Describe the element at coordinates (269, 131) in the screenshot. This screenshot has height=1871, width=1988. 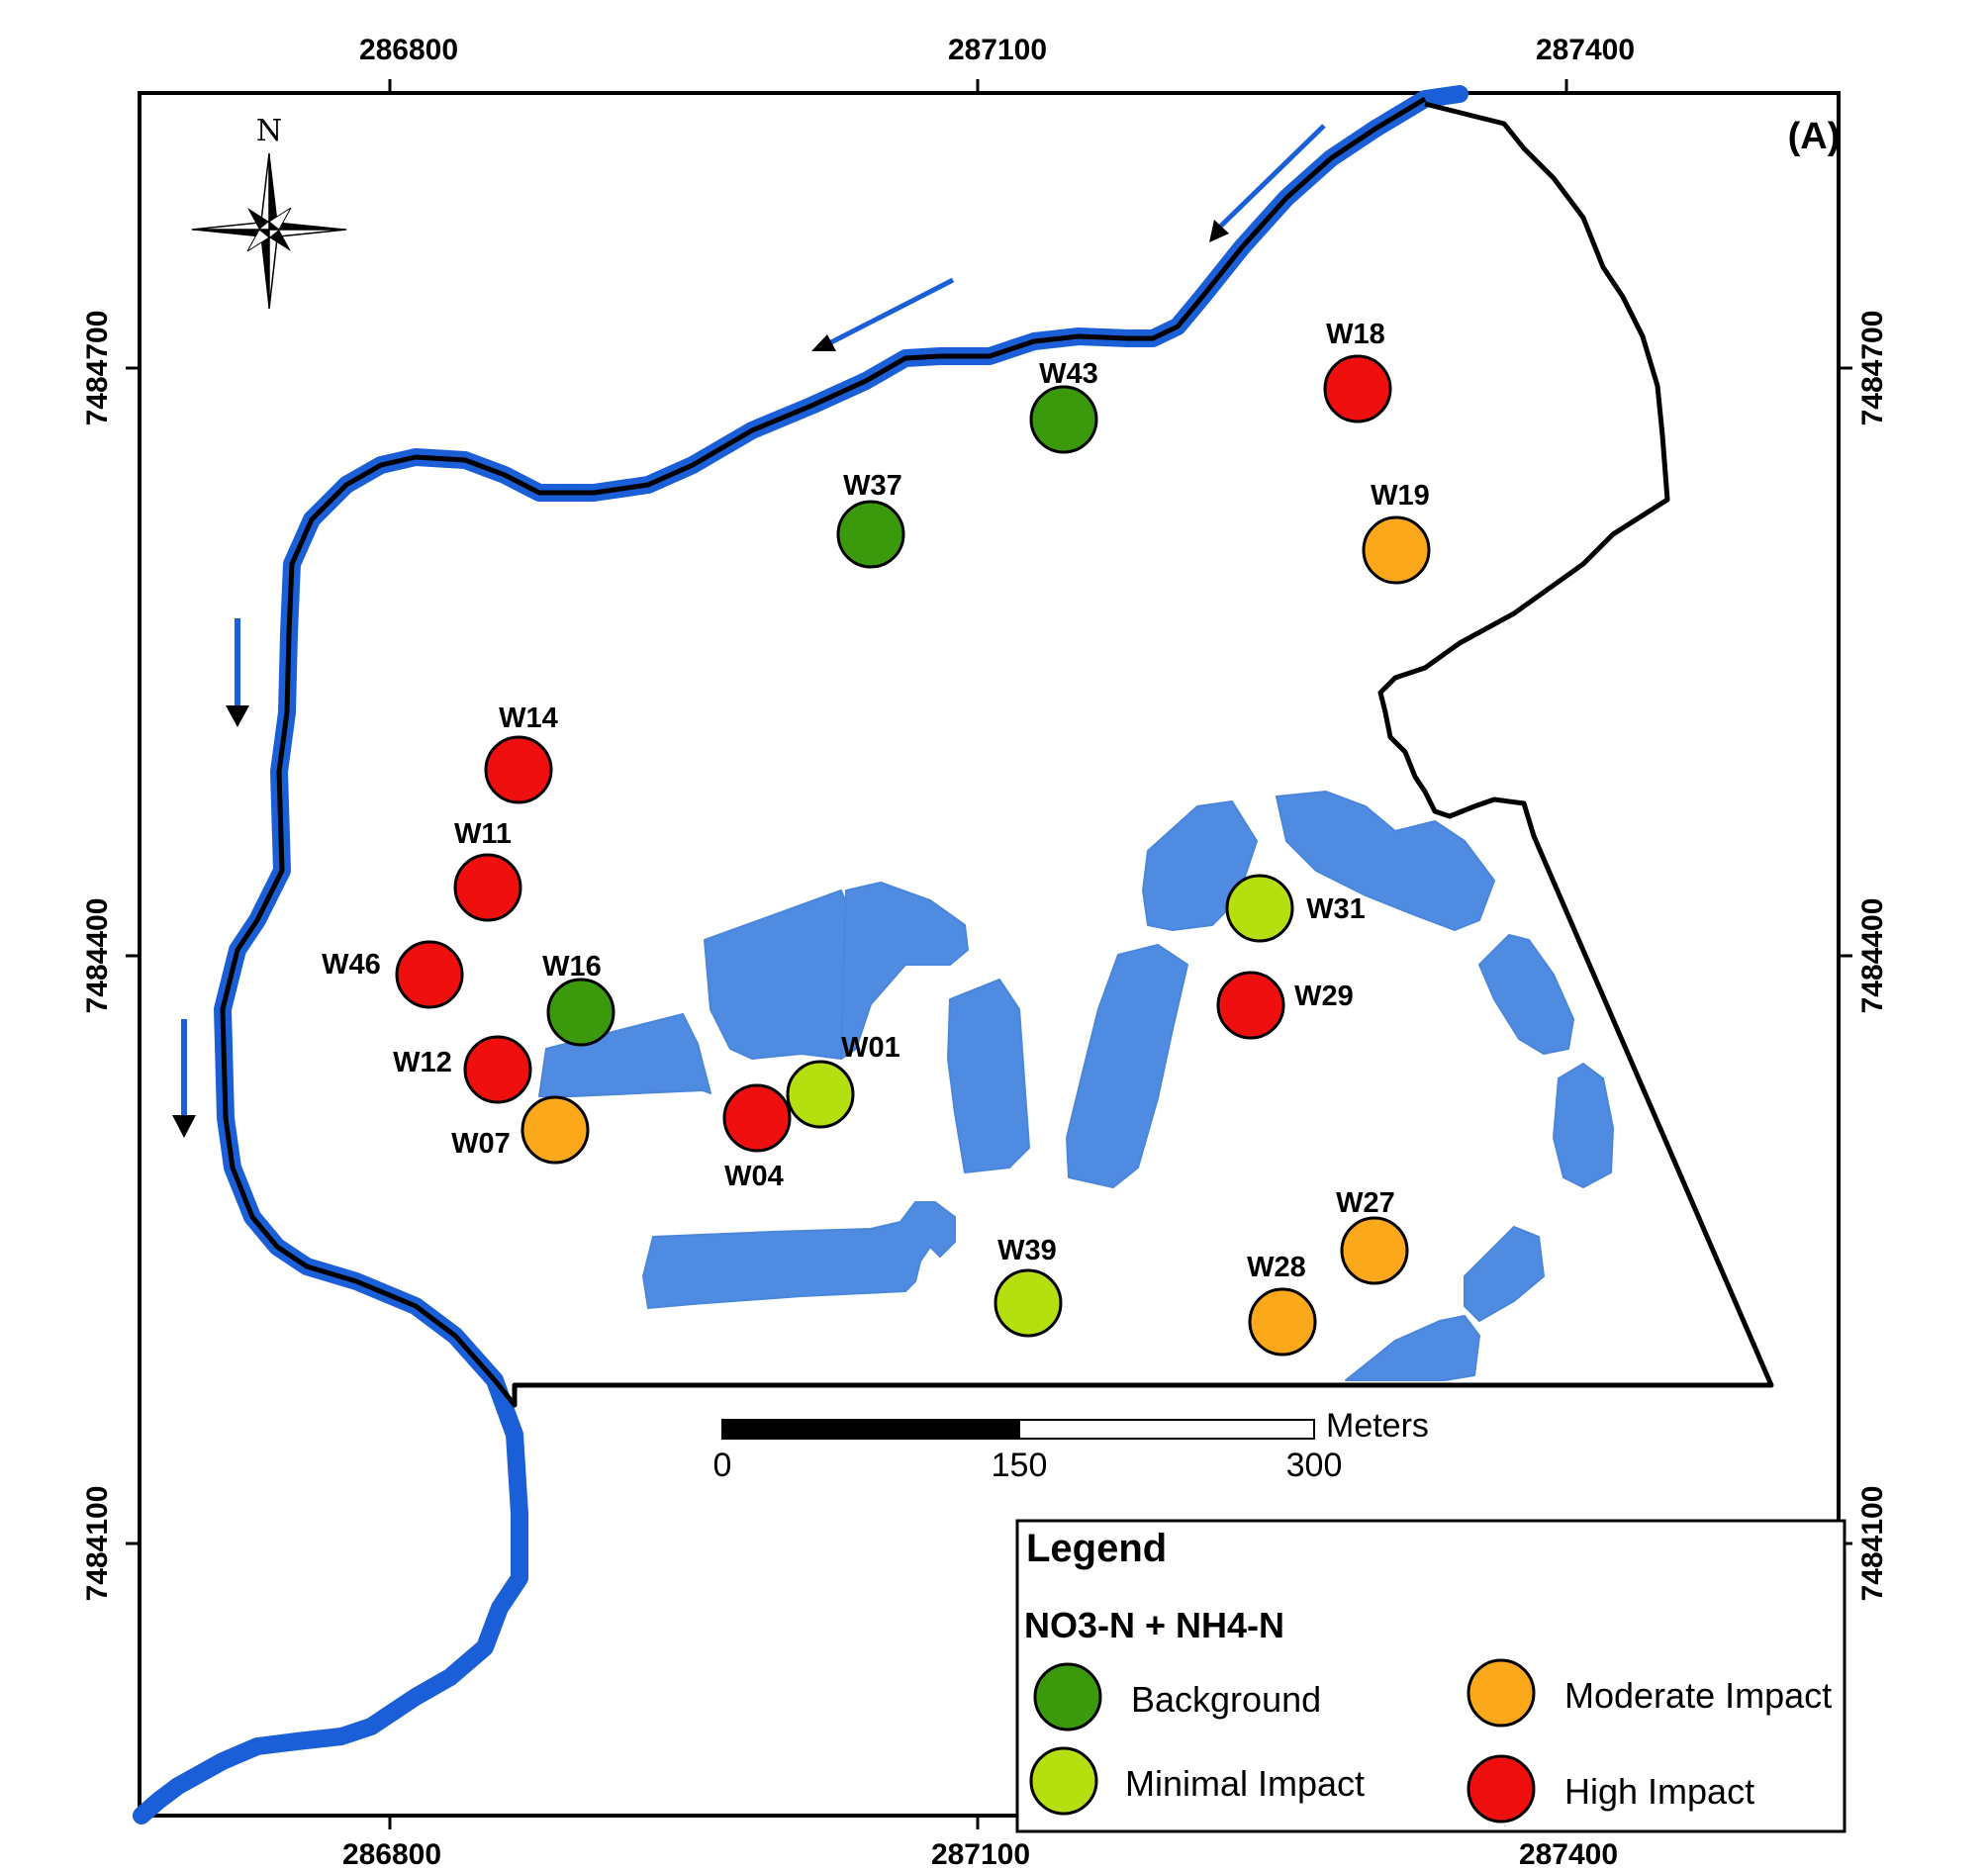
I see `north-label: N` at that location.